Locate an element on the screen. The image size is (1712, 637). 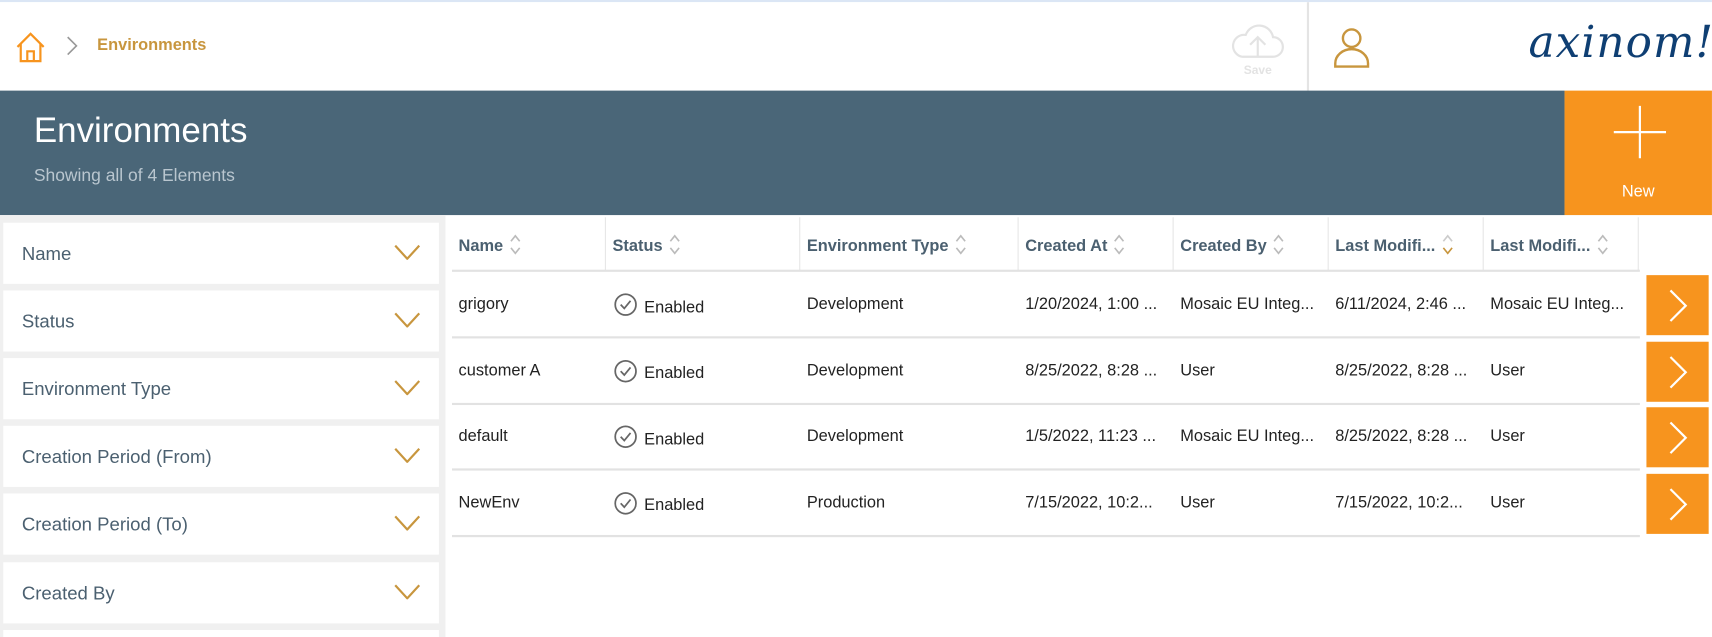
filter-more is located at coordinates (221, 633).